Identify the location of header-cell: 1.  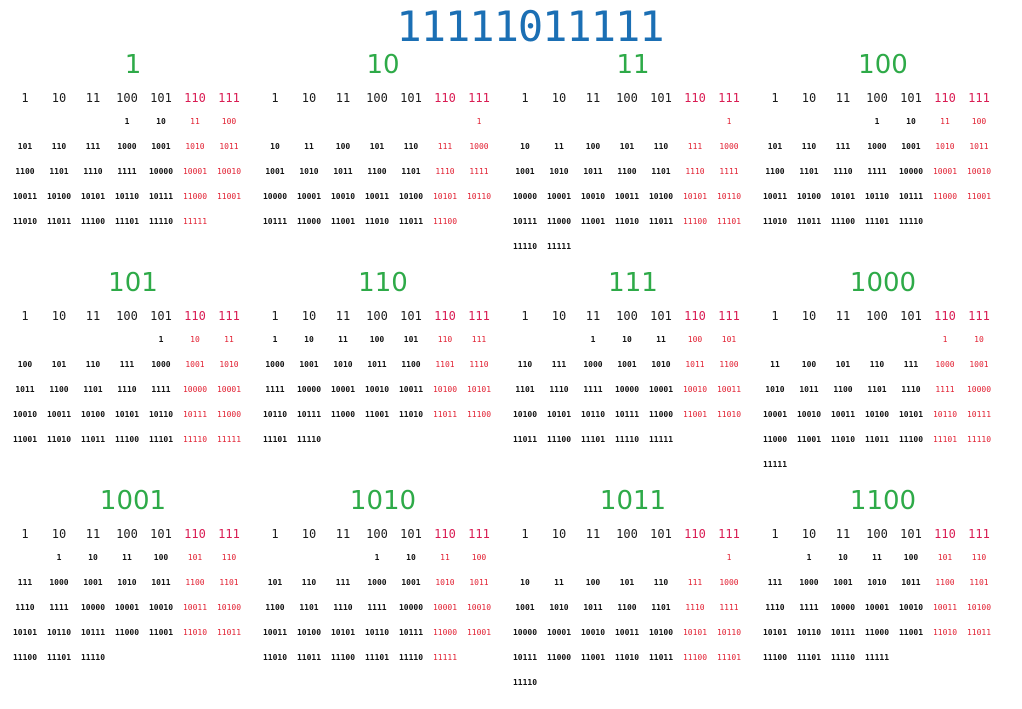
(25, 316).